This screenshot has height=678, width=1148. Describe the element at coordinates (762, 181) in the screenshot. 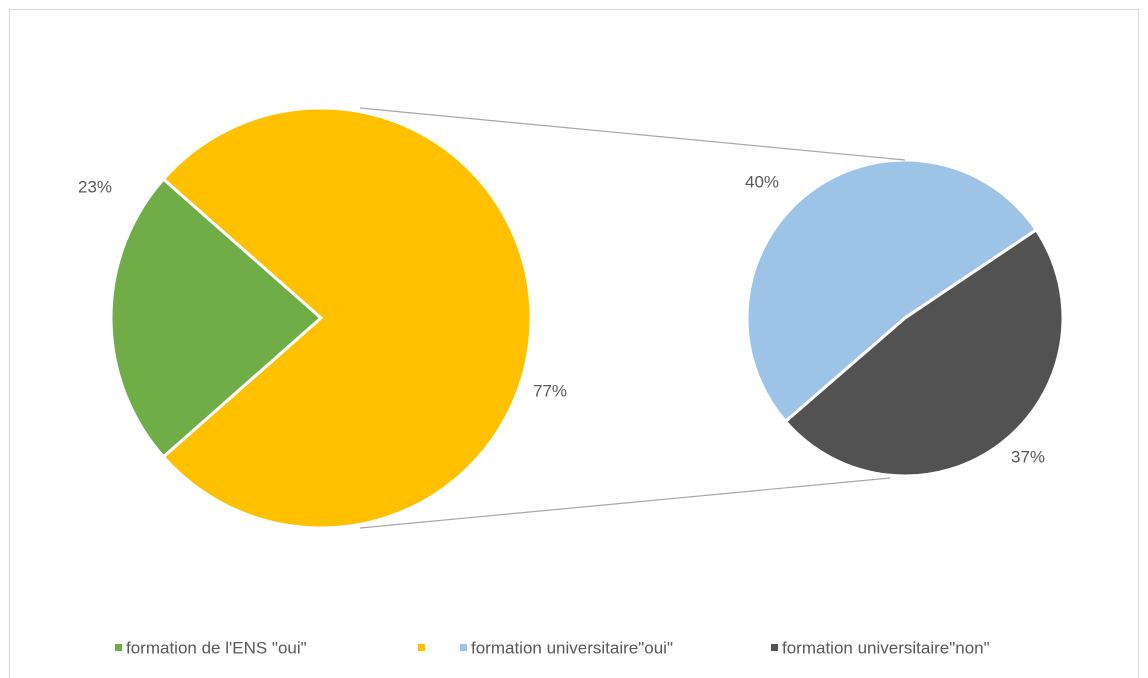

I see `data-label: 40%` at that location.